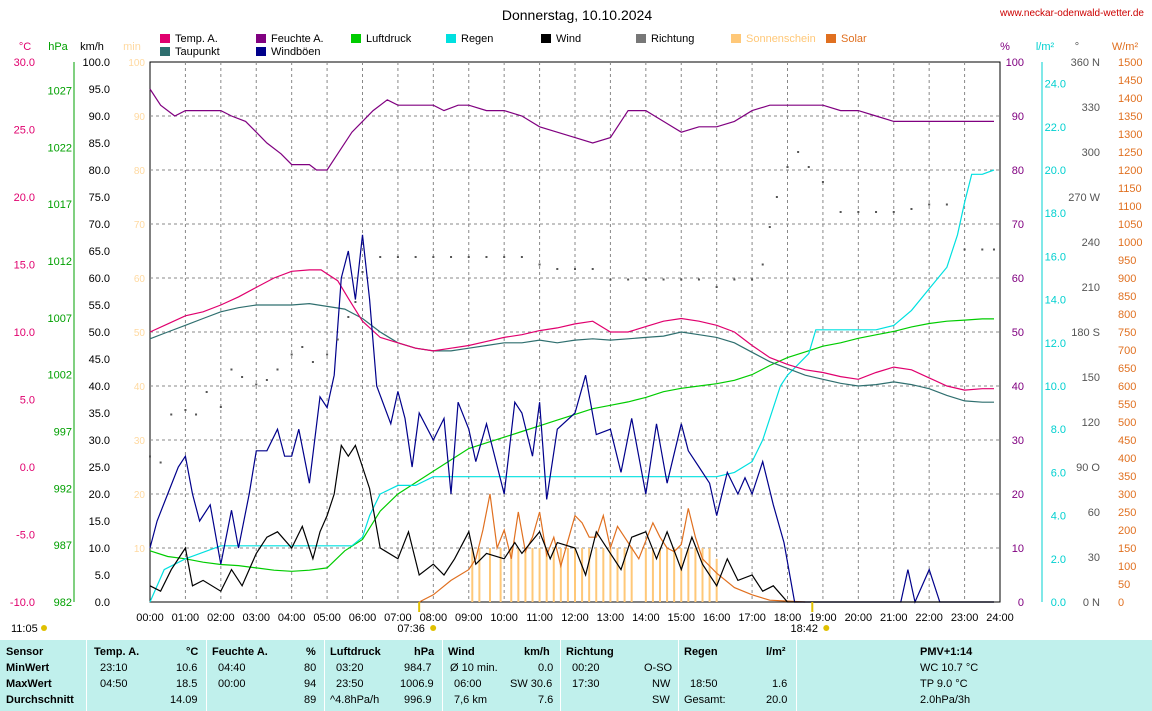 This screenshot has width=1152, height=711. Describe the element at coordinates (777, 700) in the screenshot. I see `stats-rain-value: 20.0` at that location.